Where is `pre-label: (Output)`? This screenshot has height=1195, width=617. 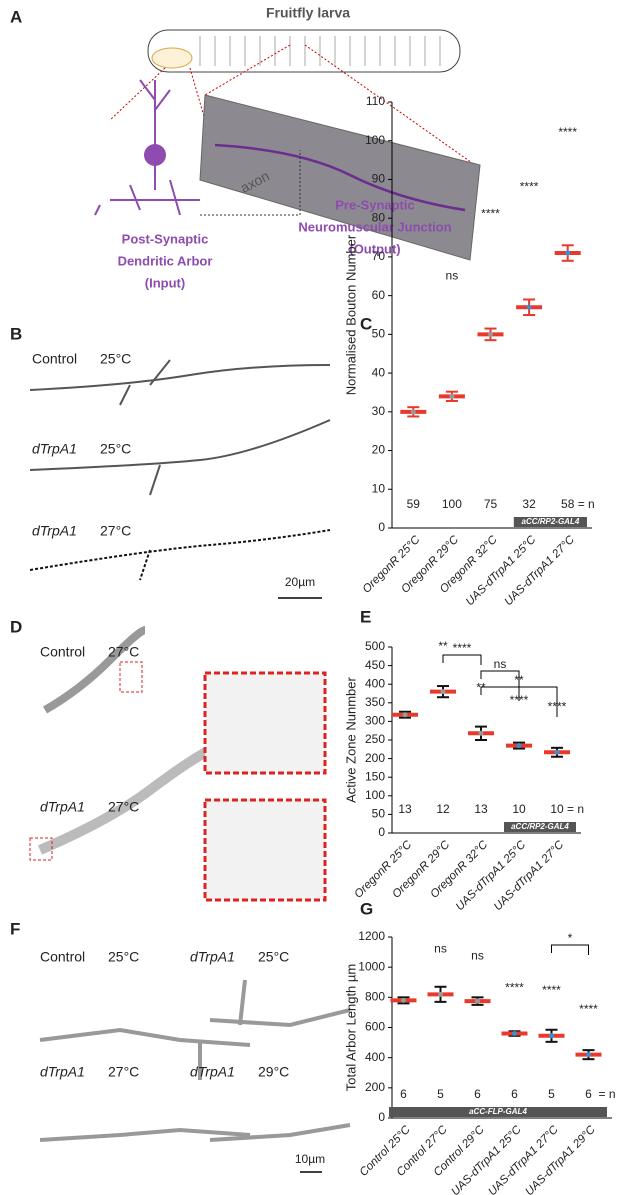 pre-label: (Output) is located at coordinates (374, 248).